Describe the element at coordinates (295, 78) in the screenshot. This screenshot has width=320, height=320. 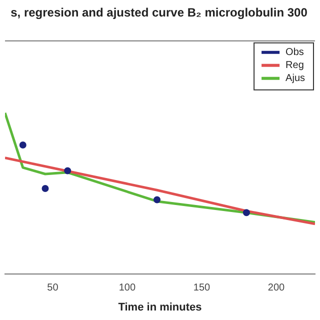
I see `legend-label: Ajus` at that location.